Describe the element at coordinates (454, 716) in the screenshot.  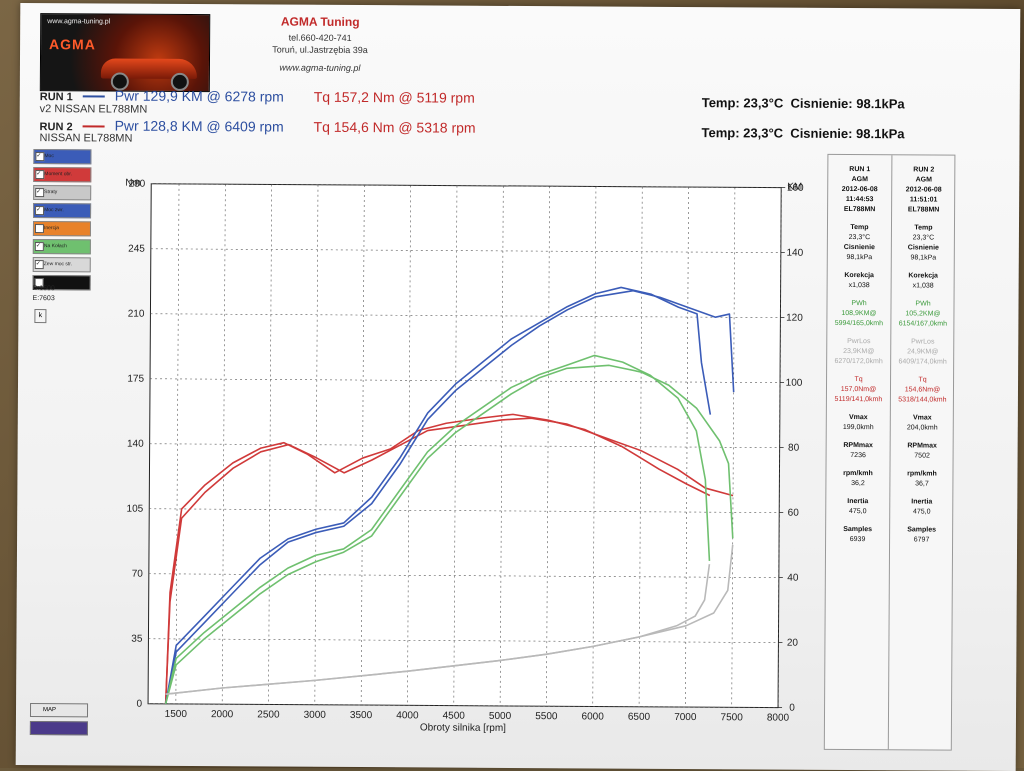
I see `x-tick-label: 4500` at that location.